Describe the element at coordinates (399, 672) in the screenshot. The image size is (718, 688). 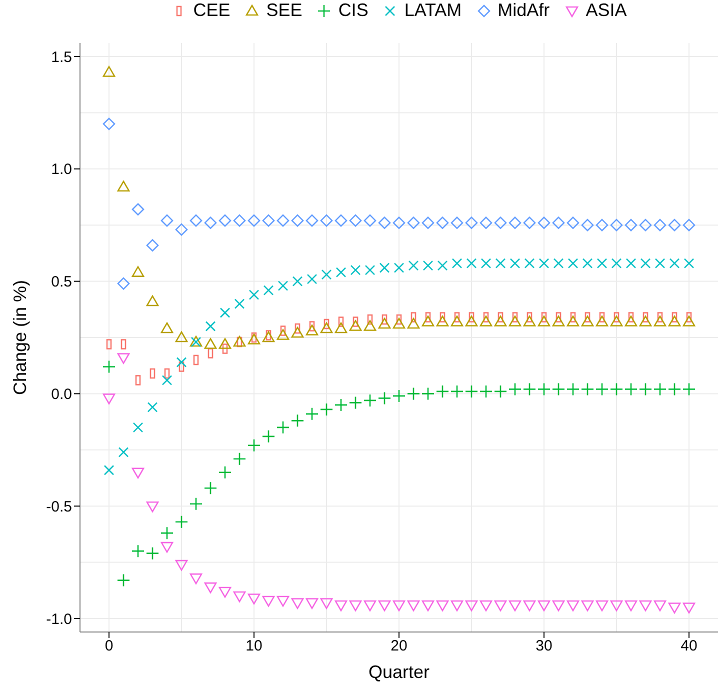
I see `x-axis-title: Quarter` at that location.